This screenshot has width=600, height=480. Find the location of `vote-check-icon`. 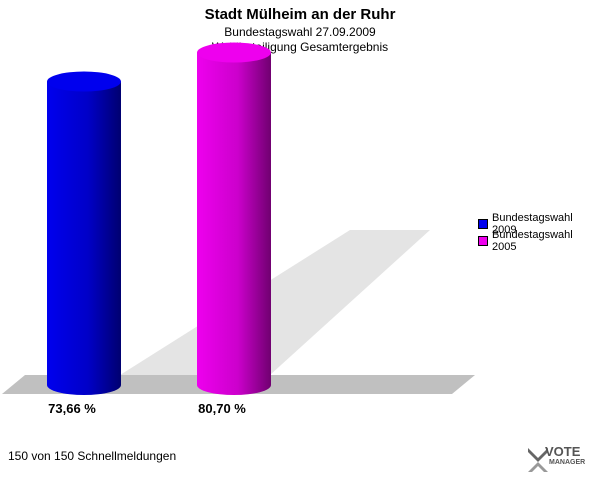

vote-check-icon is located at coordinates (538, 460).